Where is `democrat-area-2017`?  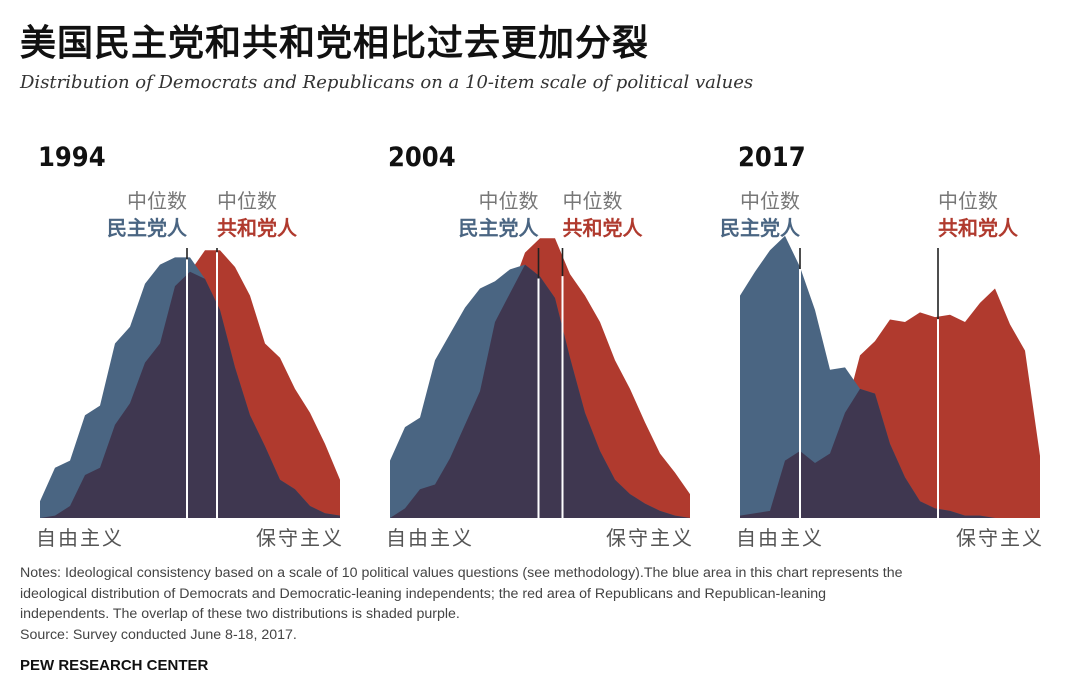 democrat-area-2017 is located at coordinates (890, 376).